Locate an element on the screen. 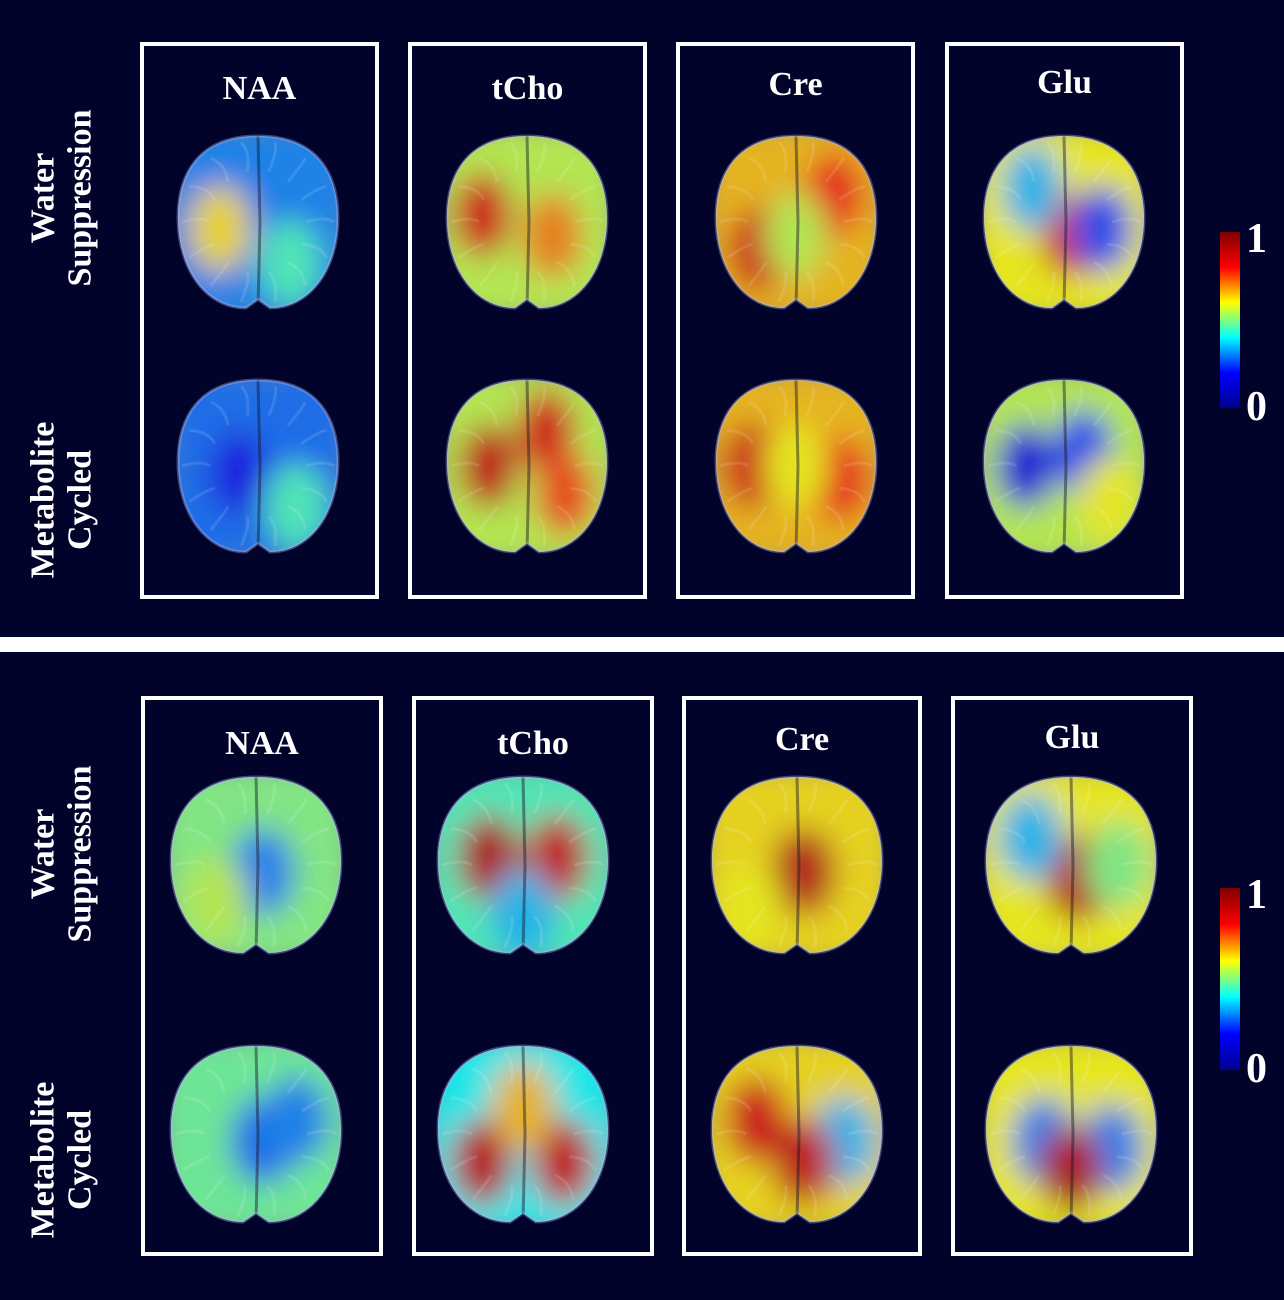  colorbar-bottom is located at coordinates (1230, 979).